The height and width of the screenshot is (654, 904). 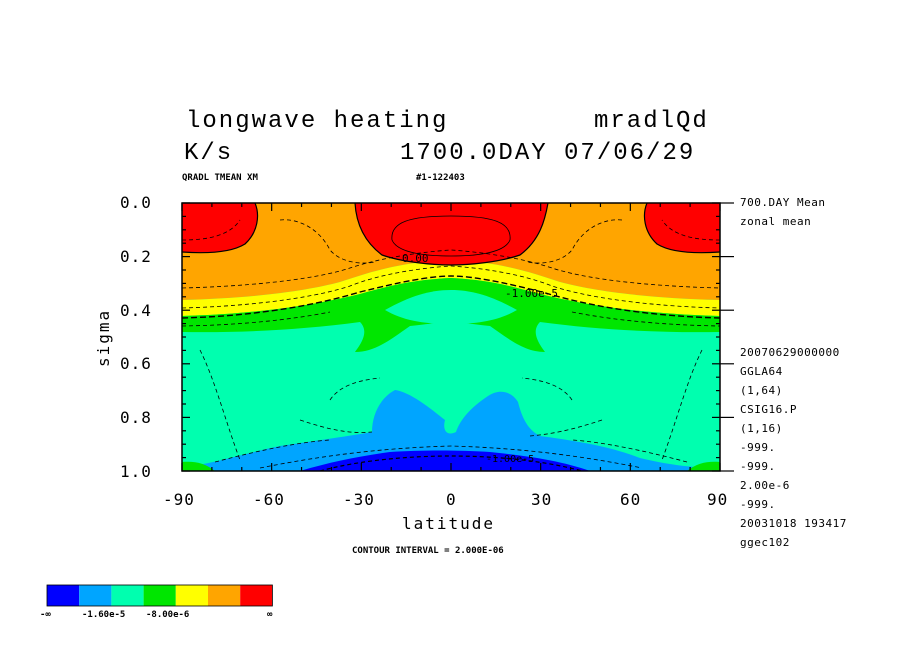 What do you see at coordinates (269, 499) in the screenshot?
I see `x-tick-label: -60` at bounding box center [269, 499].